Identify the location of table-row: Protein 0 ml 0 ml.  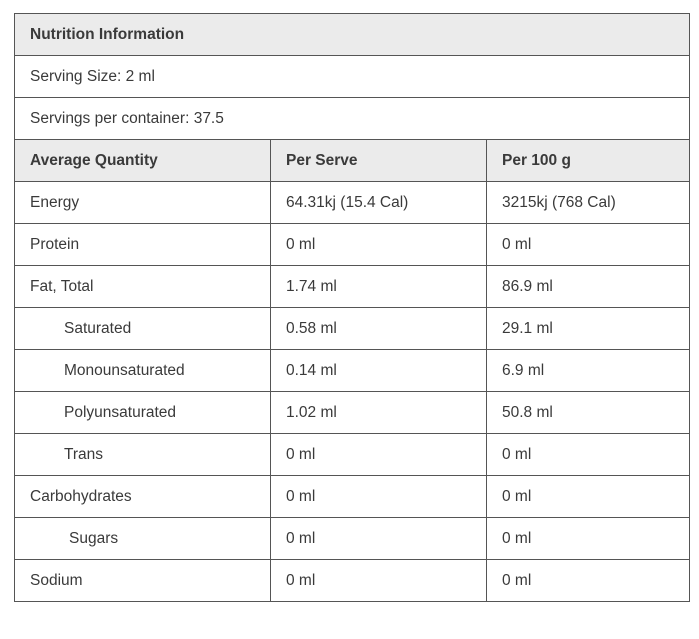
(352, 244).